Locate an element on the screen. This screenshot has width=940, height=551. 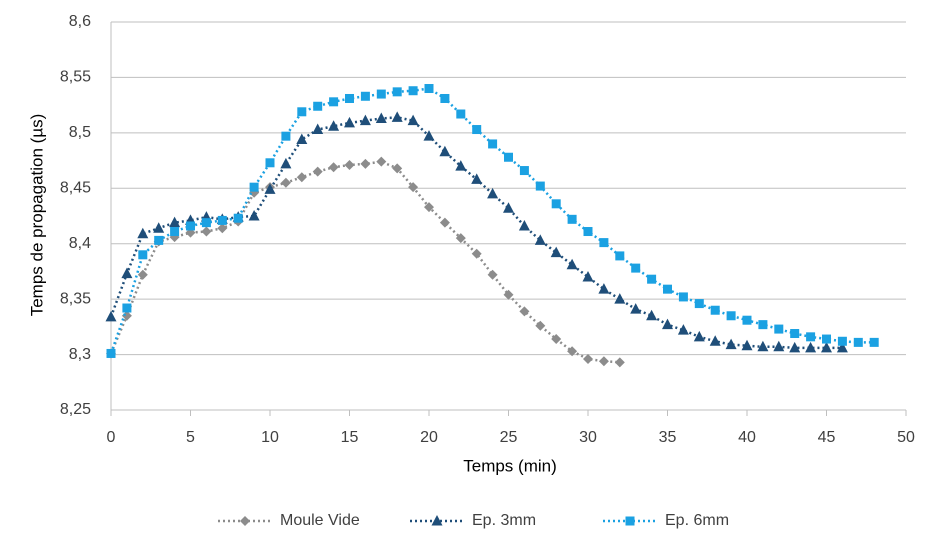
legend-label: Ep. 6mm is located at coordinates (697, 520).